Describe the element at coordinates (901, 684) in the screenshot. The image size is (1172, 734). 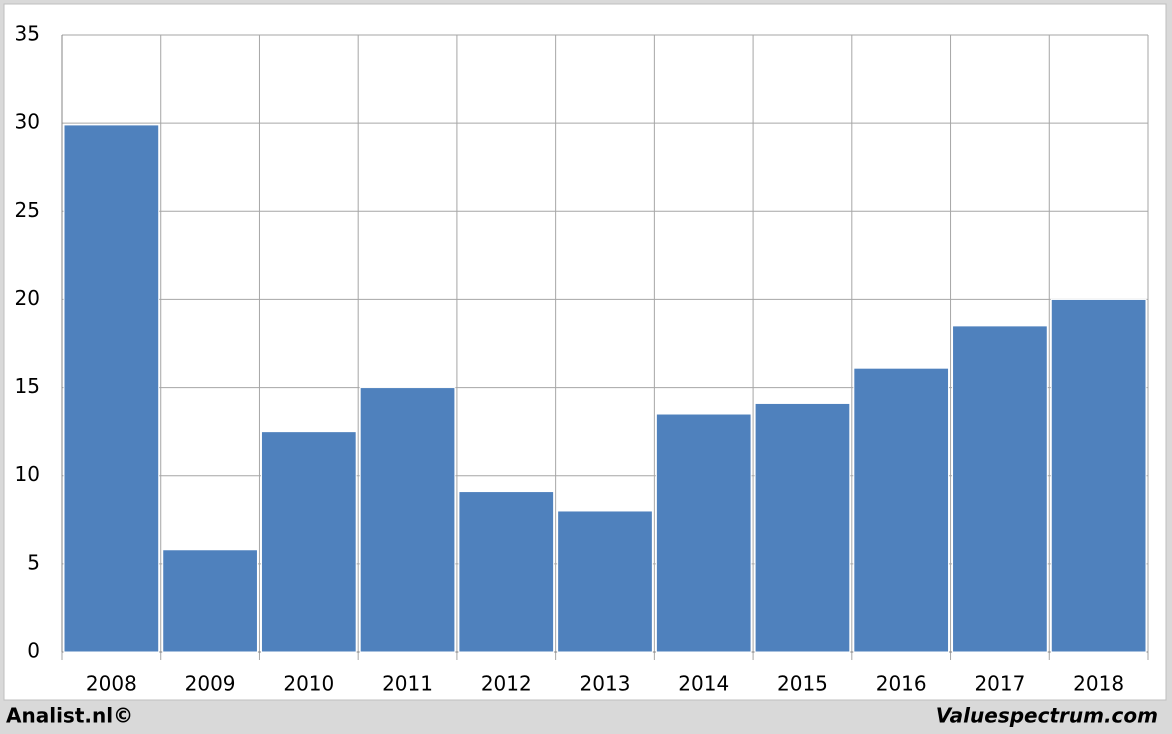
I see `x-tick-label: 2016` at that location.